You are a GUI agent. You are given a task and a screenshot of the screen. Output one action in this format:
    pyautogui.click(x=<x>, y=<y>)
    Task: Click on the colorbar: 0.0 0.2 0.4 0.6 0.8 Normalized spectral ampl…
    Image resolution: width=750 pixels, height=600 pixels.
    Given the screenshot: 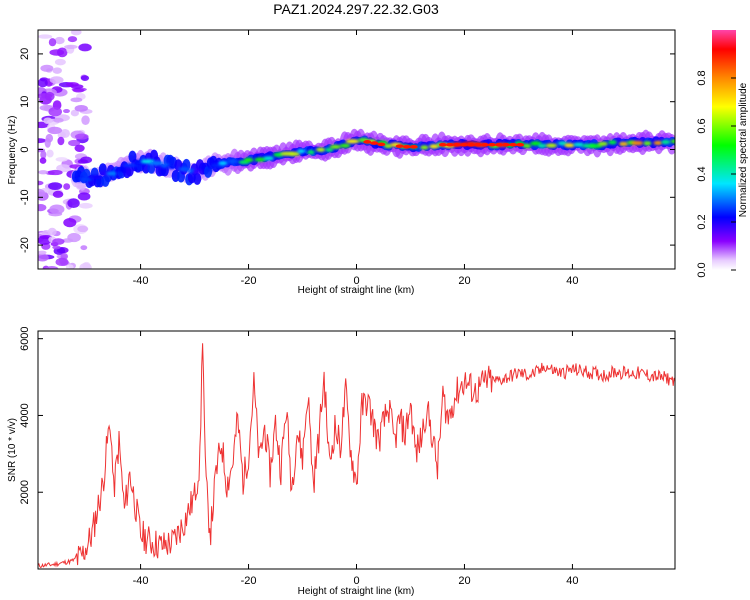 What is the action you would take?
    pyautogui.click(x=722, y=154)
    